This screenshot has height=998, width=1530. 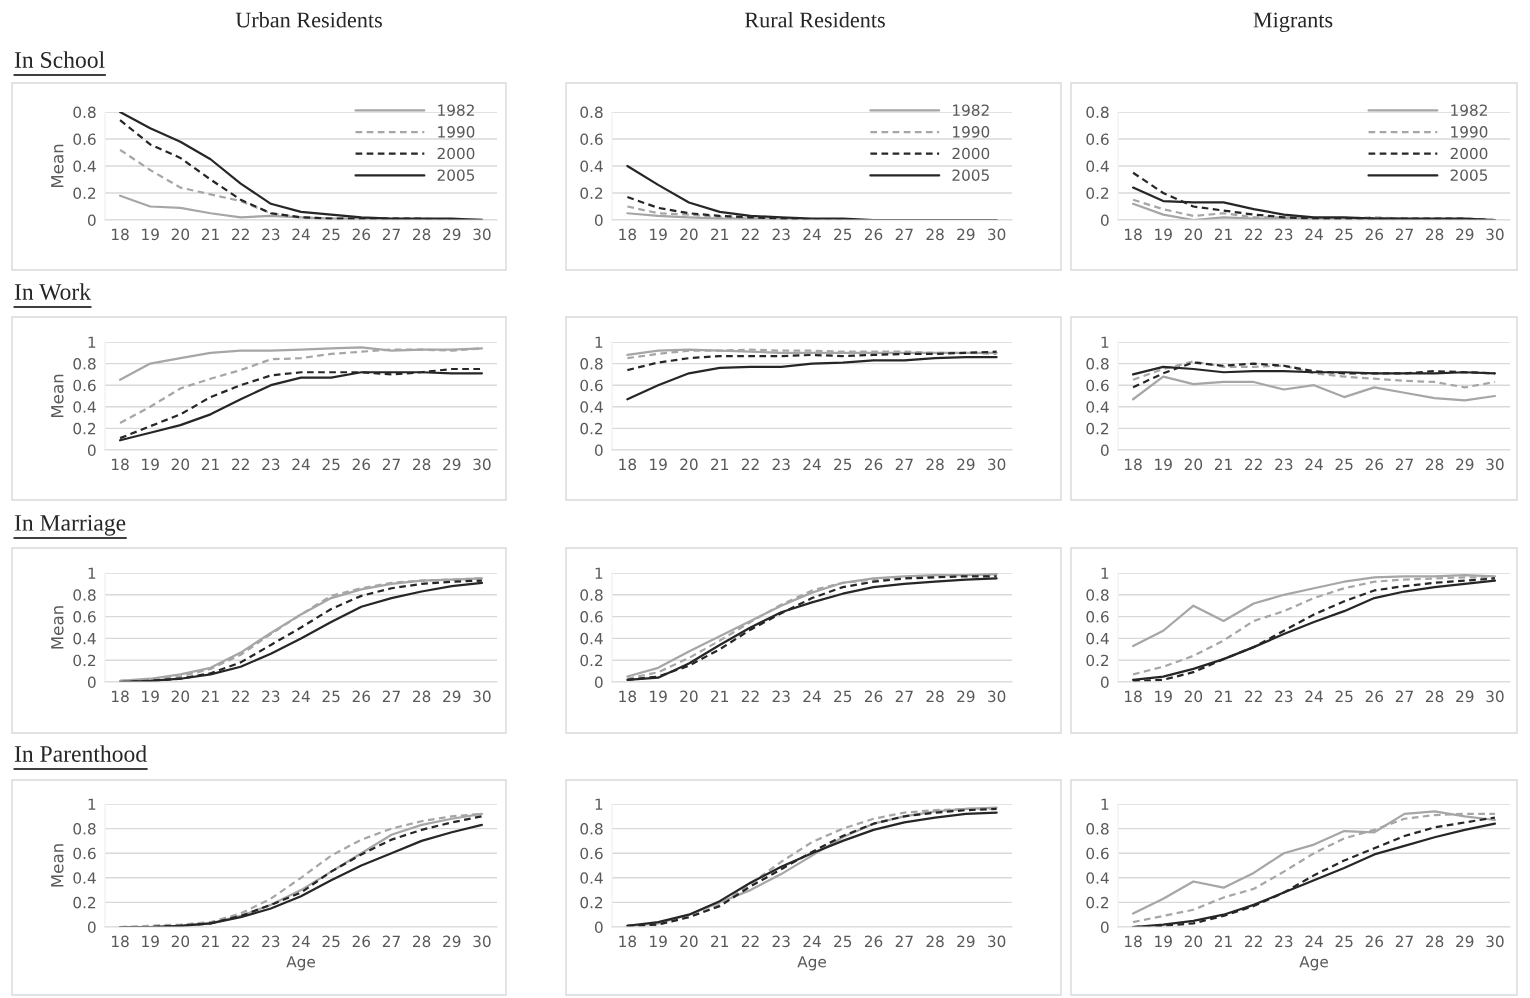 I want to click on legend-label: 2005, so click(x=456, y=175).